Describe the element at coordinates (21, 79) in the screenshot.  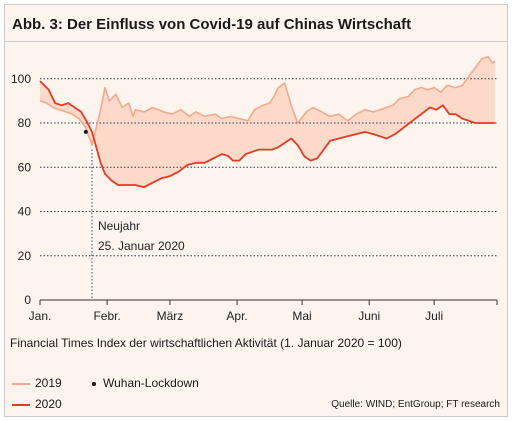
I see `y-tick-label-100: 100` at that location.